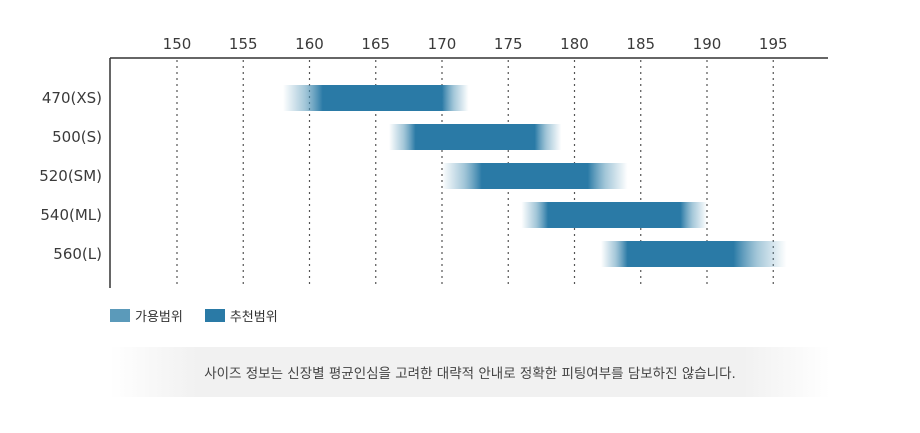 This screenshot has height=433, width=920. What do you see at coordinates (72, 98) in the screenshot?
I see `category-label-0: 470(XS)` at bounding box center [72, 98].